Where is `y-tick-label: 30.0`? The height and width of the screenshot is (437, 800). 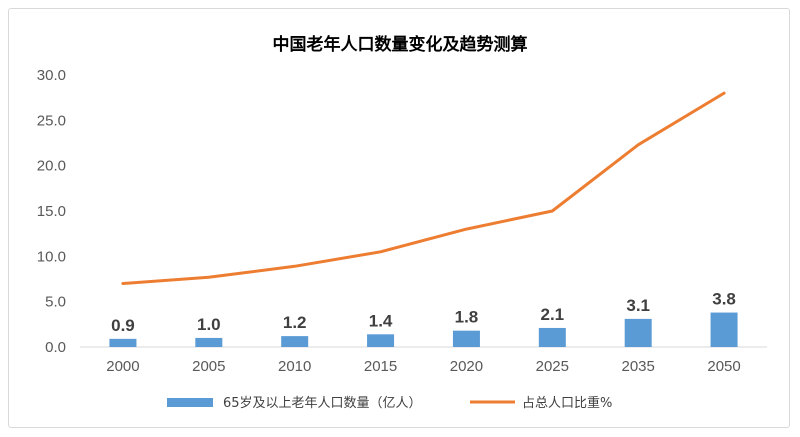 y-tick-label: 30.0 is located at coordinates (51, 75).